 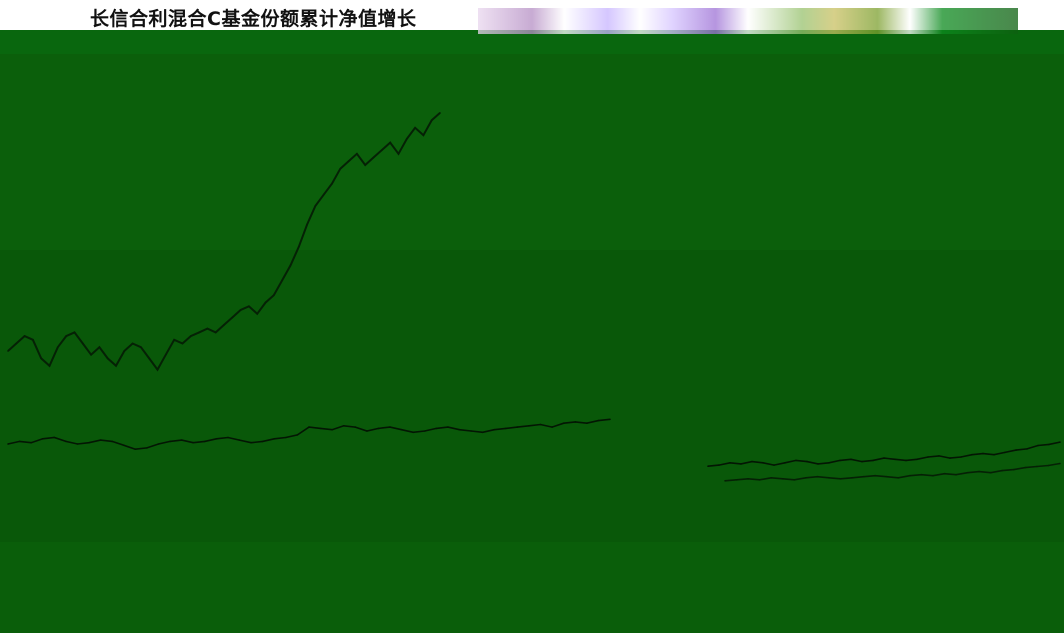 I want to click on series-2-line, so click(x=309, y=434).